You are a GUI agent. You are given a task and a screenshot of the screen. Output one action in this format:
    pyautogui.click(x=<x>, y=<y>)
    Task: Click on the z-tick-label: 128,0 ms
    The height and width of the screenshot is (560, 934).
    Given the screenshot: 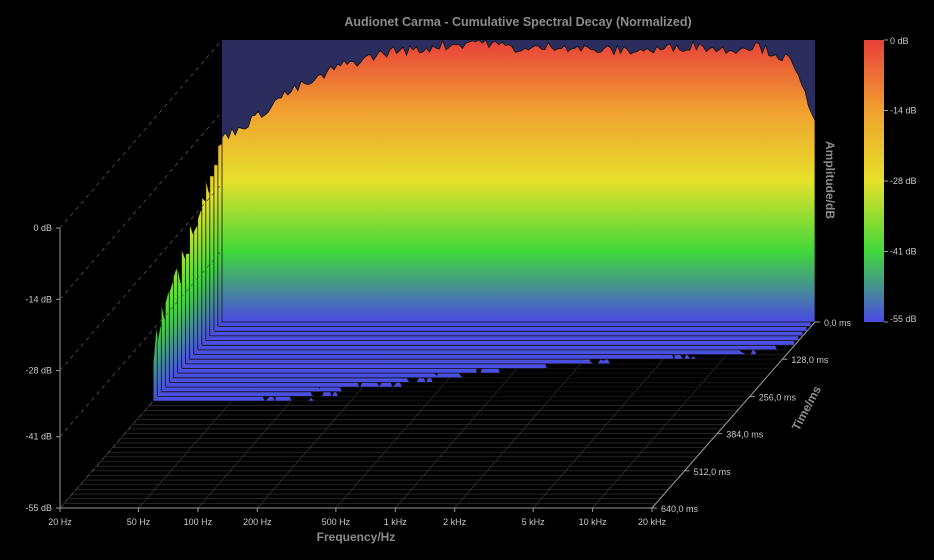 What is the action you would take?
    pyautogui.click(x=810, y=360)
    